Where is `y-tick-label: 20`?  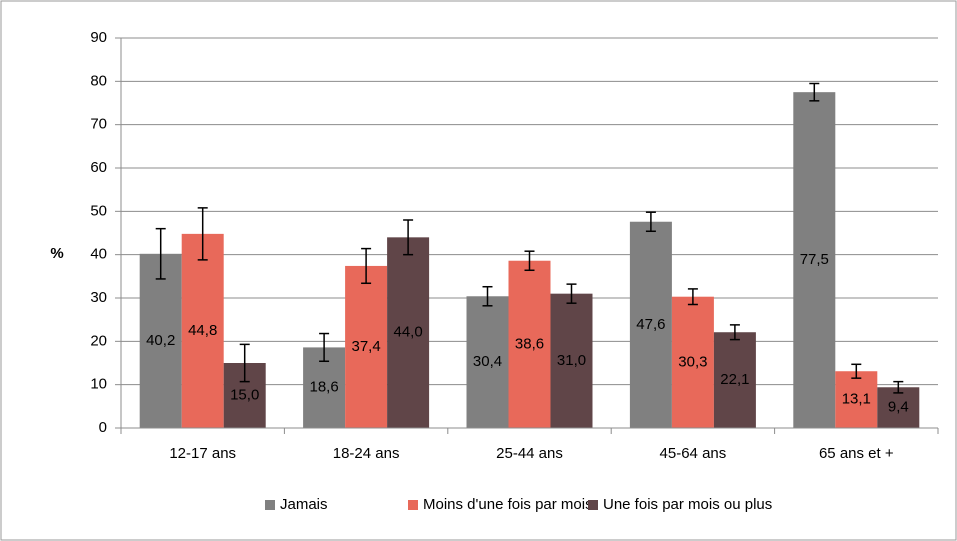 y-tick-label: 20 is located at coordinates (98, 340).